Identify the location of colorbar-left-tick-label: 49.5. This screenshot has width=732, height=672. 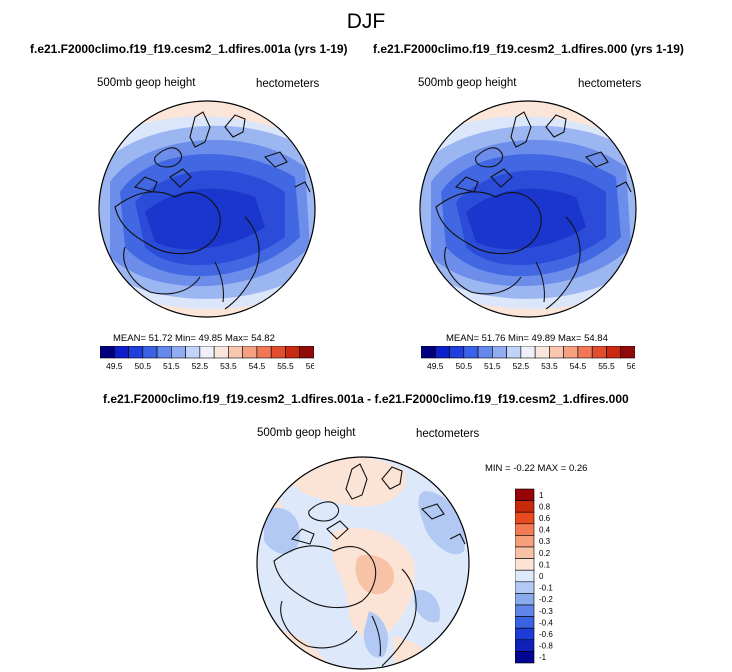
(114, 366).